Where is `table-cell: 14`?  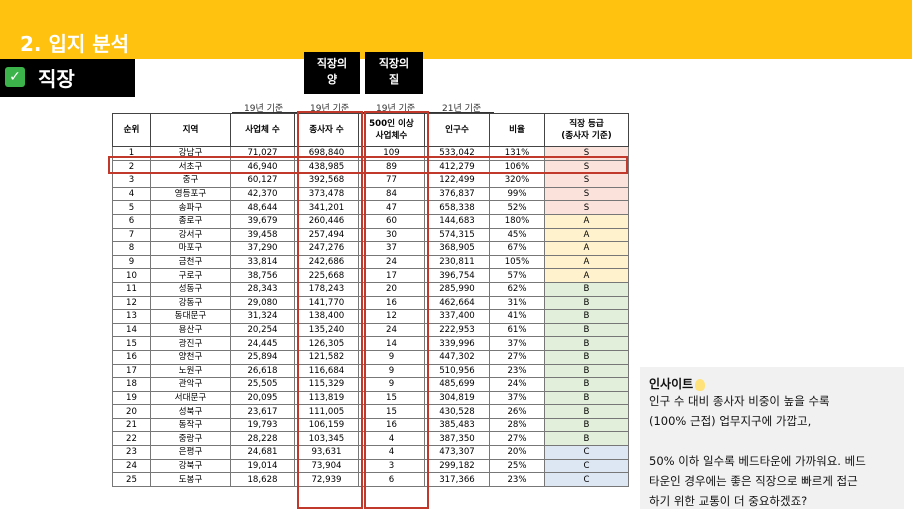
table-cell: 14 is located at coordinates (131, 330).